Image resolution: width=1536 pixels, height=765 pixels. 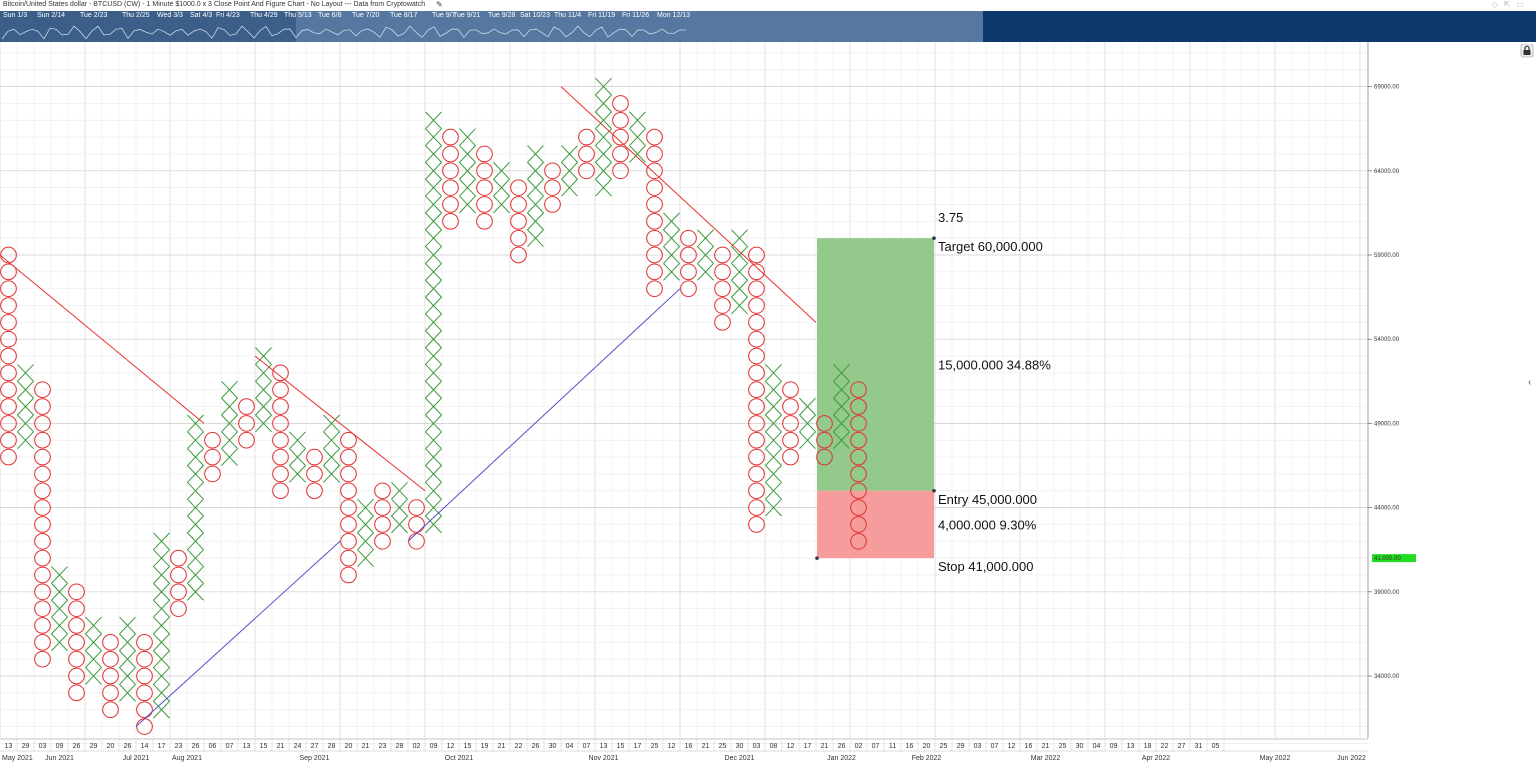 What do you see at coordinates (1131, 746) in the screenshot?
I see `x-day-label: 13` at bounding box center [1131, 746].